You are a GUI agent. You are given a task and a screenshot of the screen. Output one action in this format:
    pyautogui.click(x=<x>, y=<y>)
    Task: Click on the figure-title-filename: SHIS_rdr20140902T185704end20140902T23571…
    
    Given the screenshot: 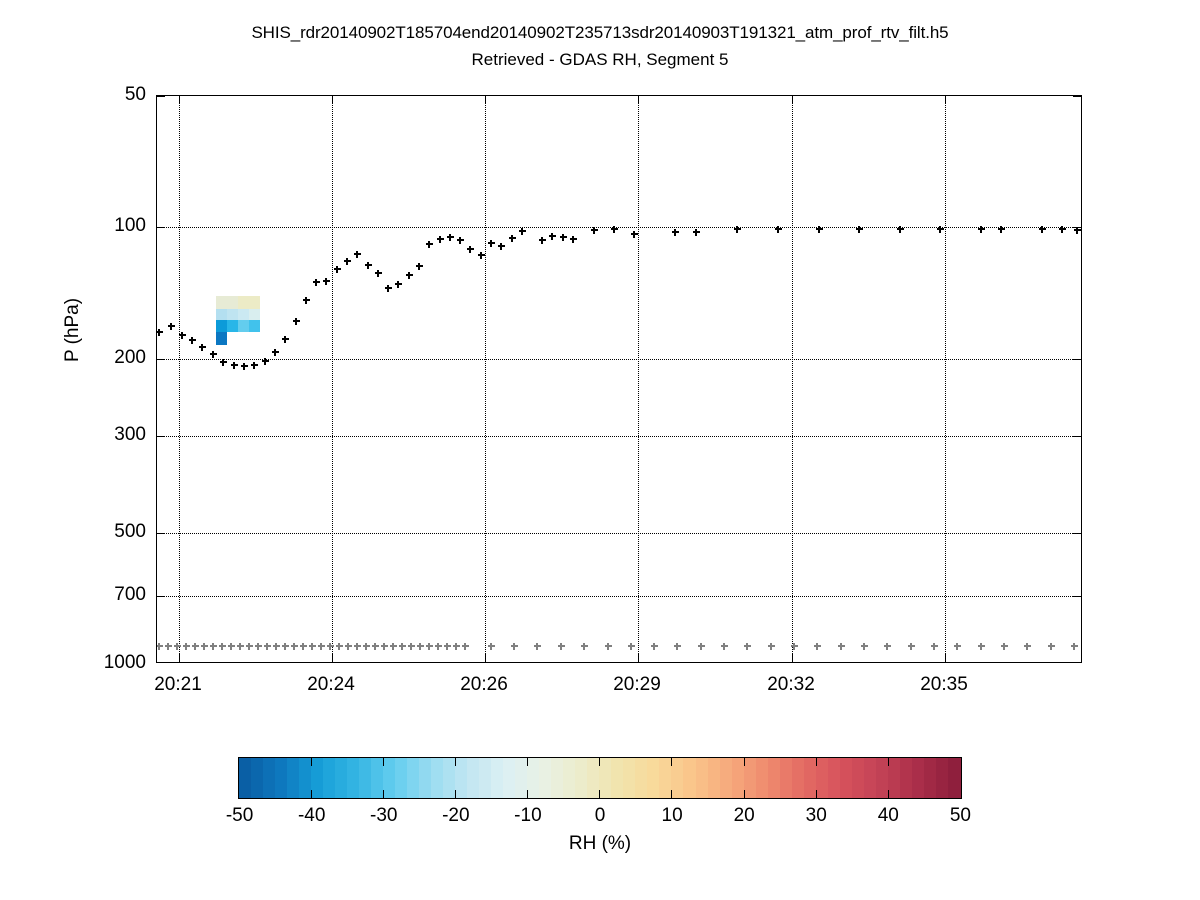 What is the action you would take?
    pyautogui.click(x=600, y=32)
    